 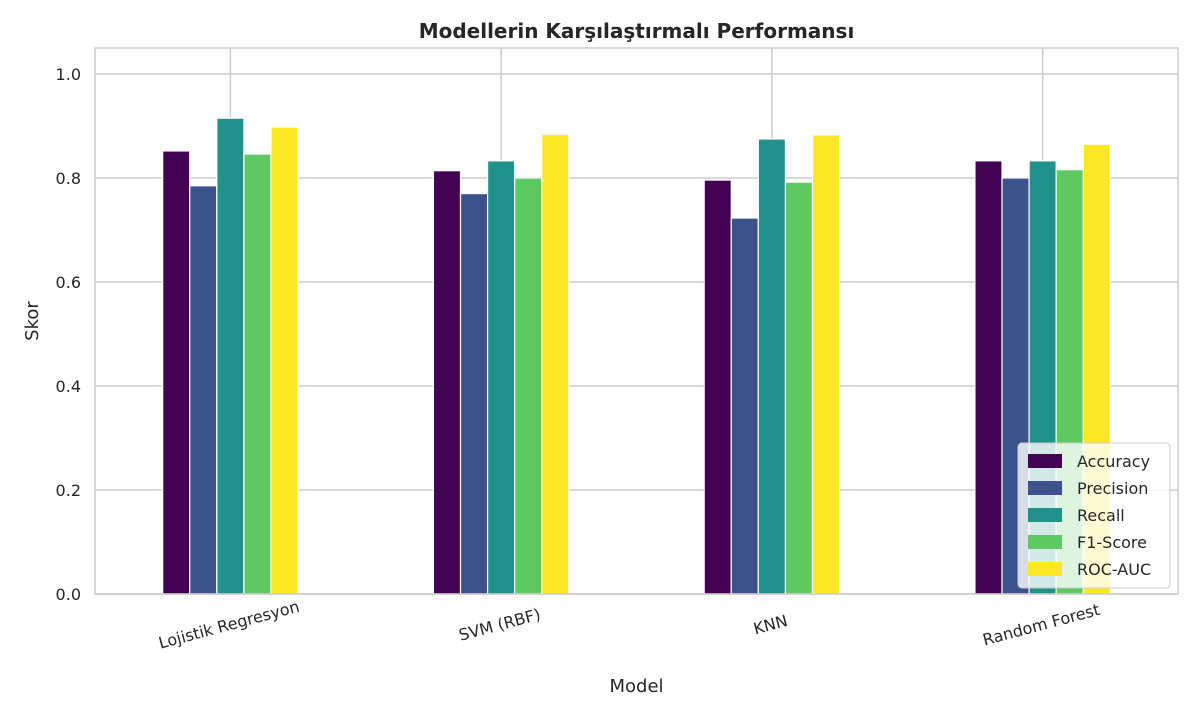 What do you see at coordinates (68, 490) in the screenshot?
I see `y-tick-label: 0.2` at bounding box center [68, 490].